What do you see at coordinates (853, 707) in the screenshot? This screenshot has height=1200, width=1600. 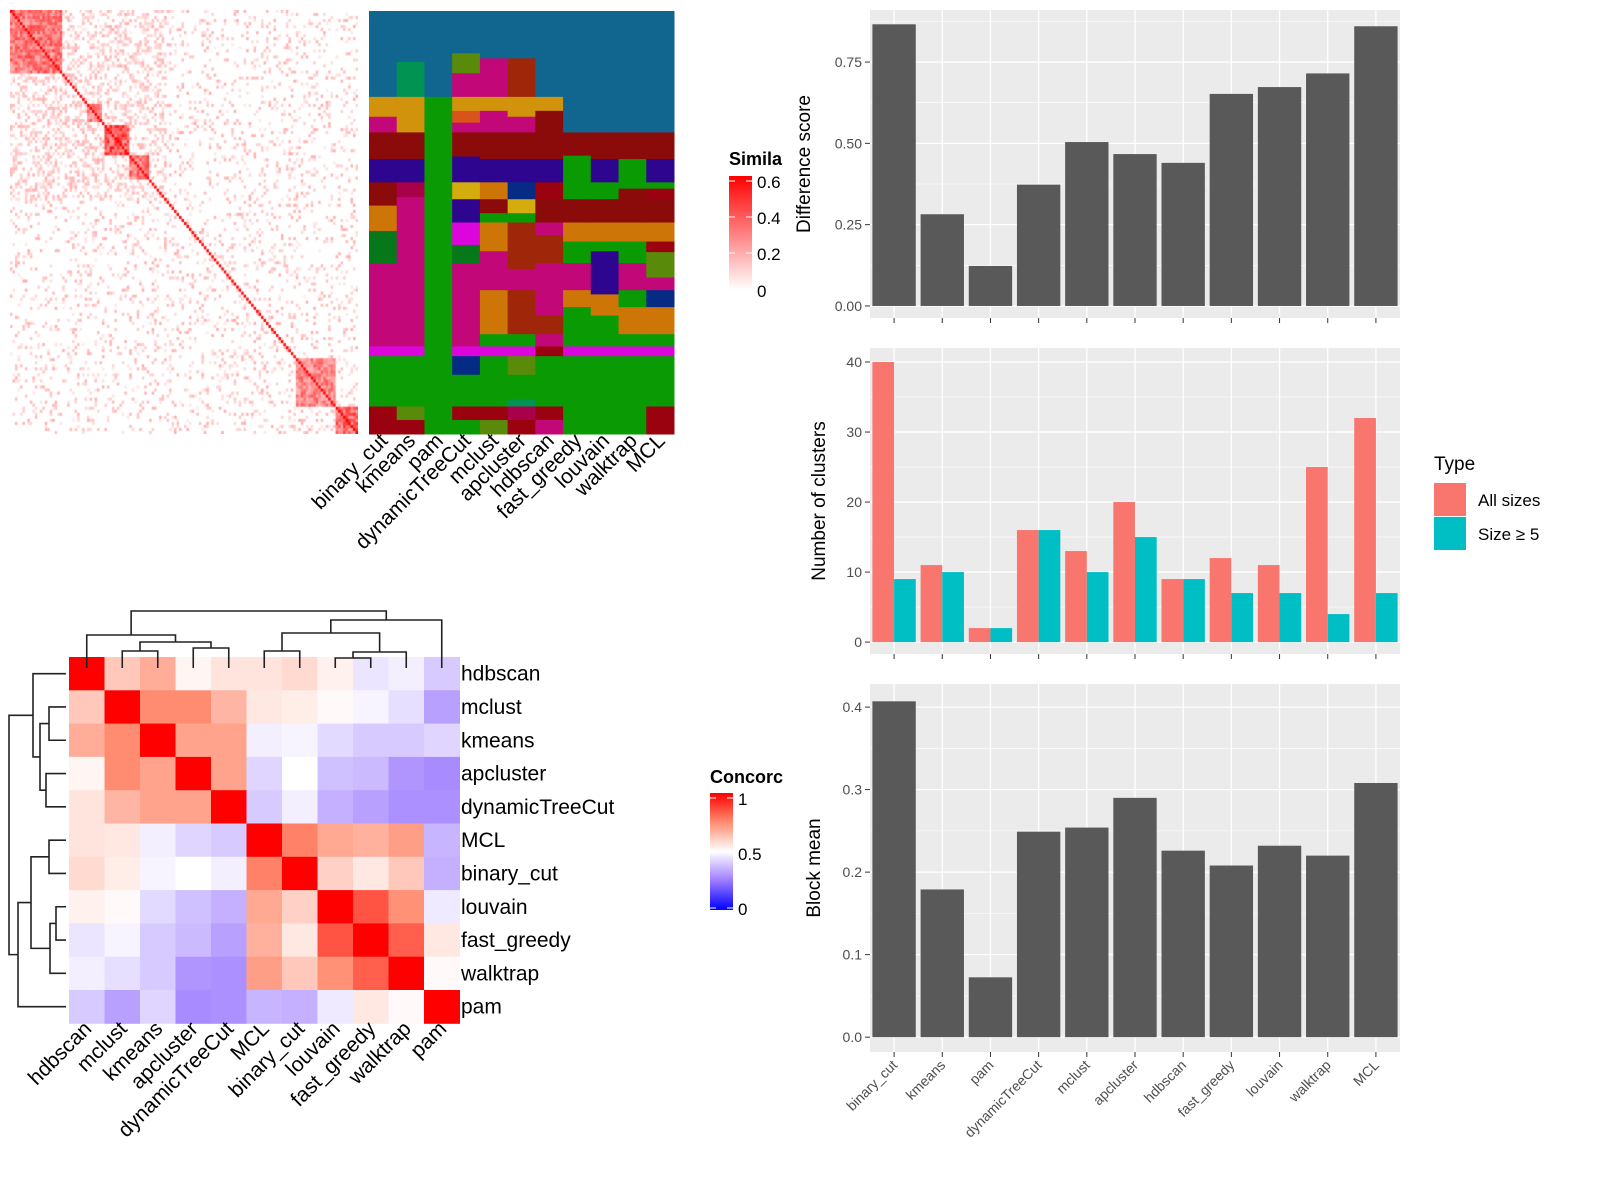 I see `y-tick-label: 0.4` at bounding box center [853, 707].